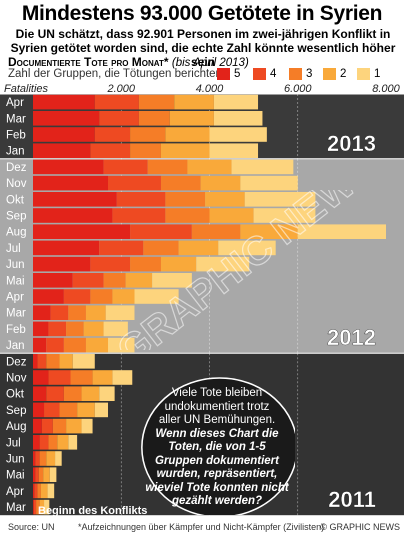 The height and width of the screenshot is (538, 404). Describe the element at coordinates (13, 443) in the screenshot. I see `month-label: Jul` at that location.